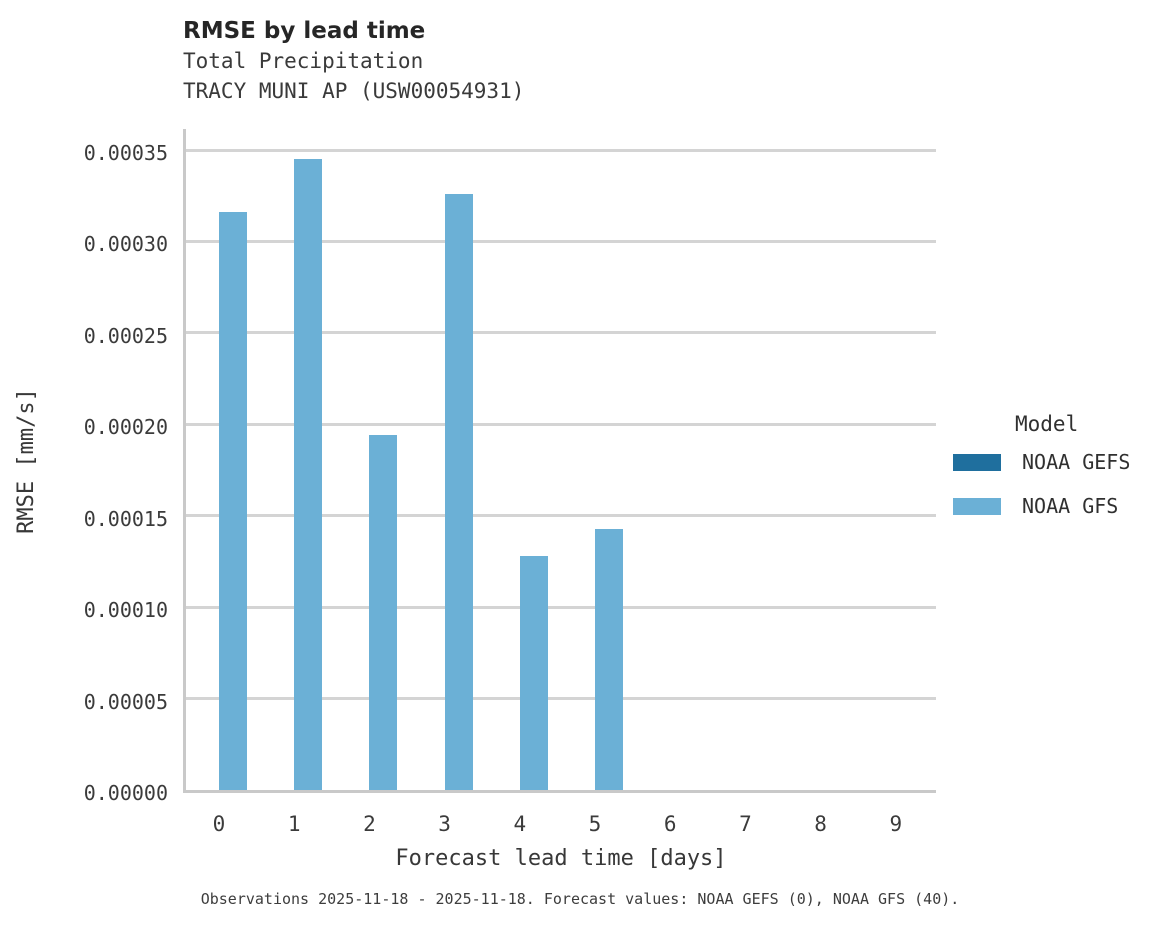 This screenshot has width=1175, height=928. Describe the element at coordinates (896, 824) in the screenshot. I see `x-tick-label: 9` at that location.